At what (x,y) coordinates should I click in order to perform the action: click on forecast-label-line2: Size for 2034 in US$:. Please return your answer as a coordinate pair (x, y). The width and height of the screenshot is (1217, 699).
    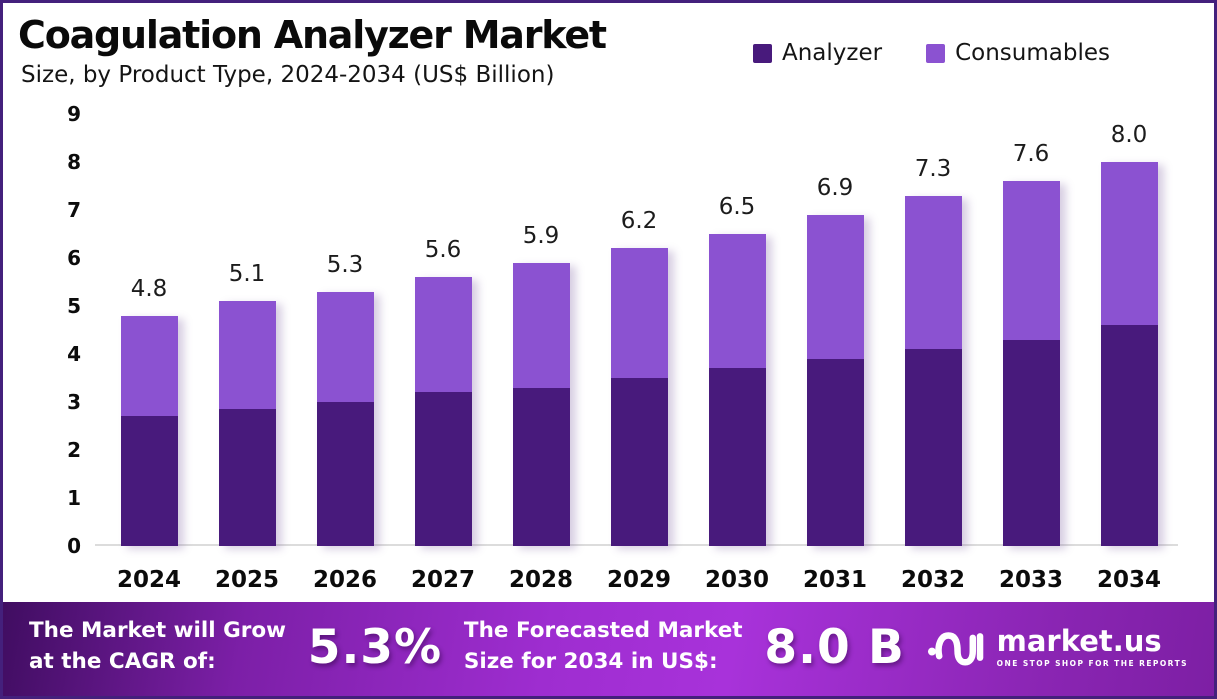
    Looking at the image, I should click on (590, 661).